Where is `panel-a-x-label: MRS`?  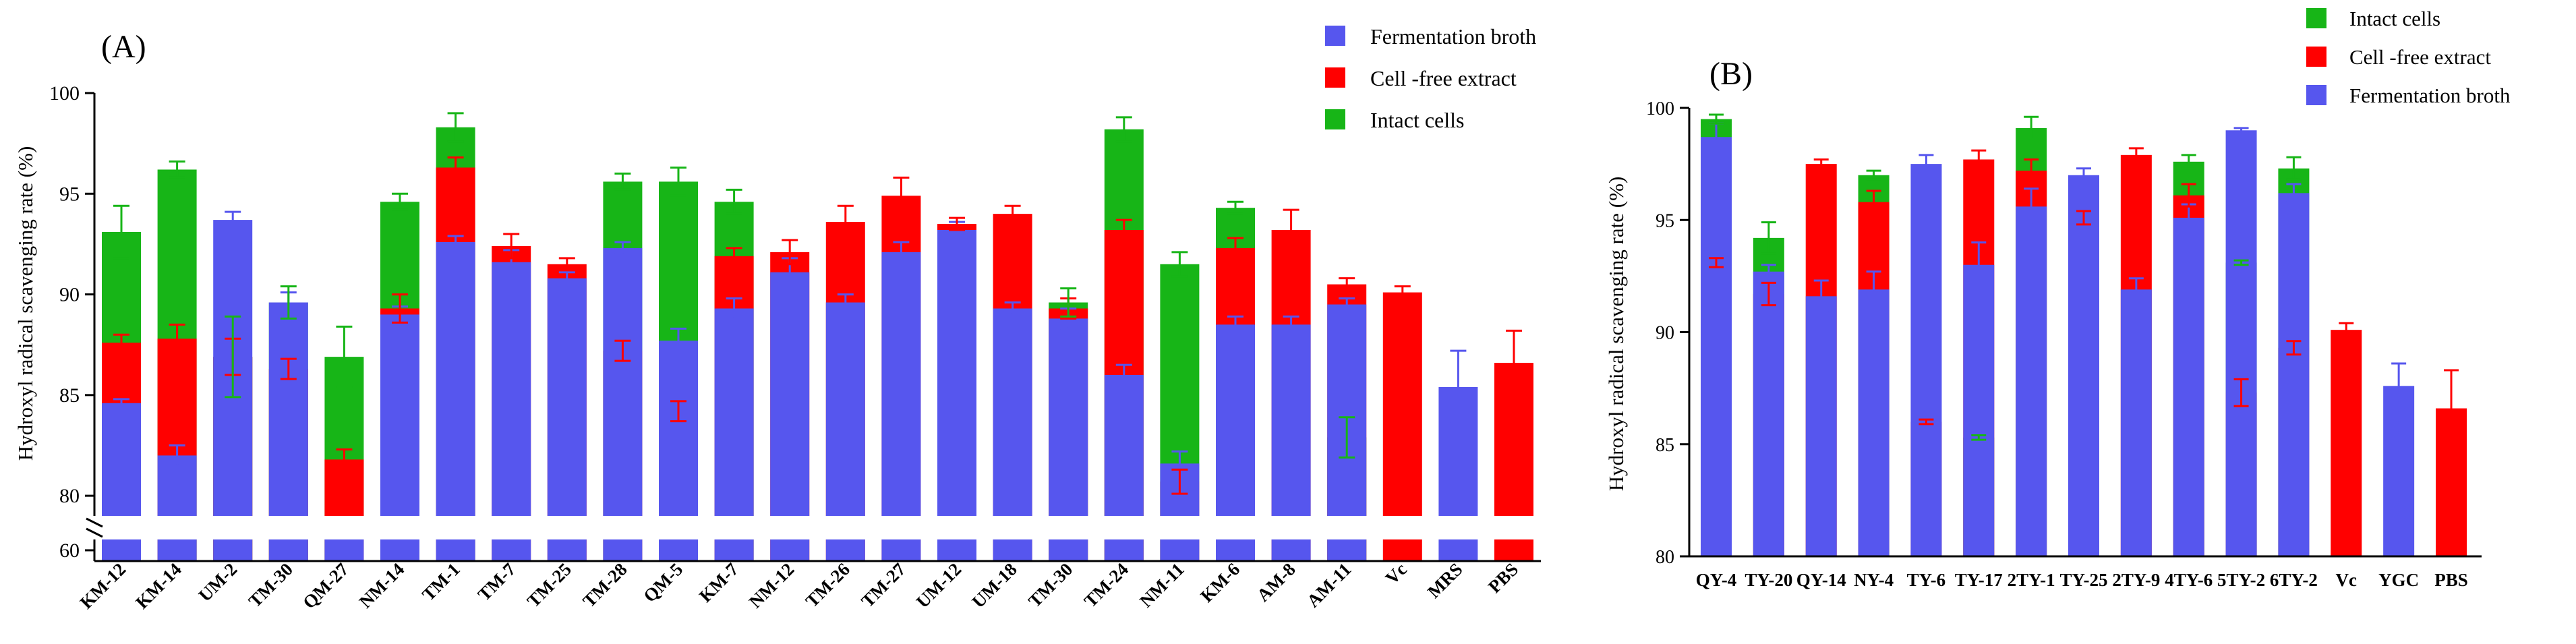 panel-a-x-label: MRS is located at coordinates (1445, 580).